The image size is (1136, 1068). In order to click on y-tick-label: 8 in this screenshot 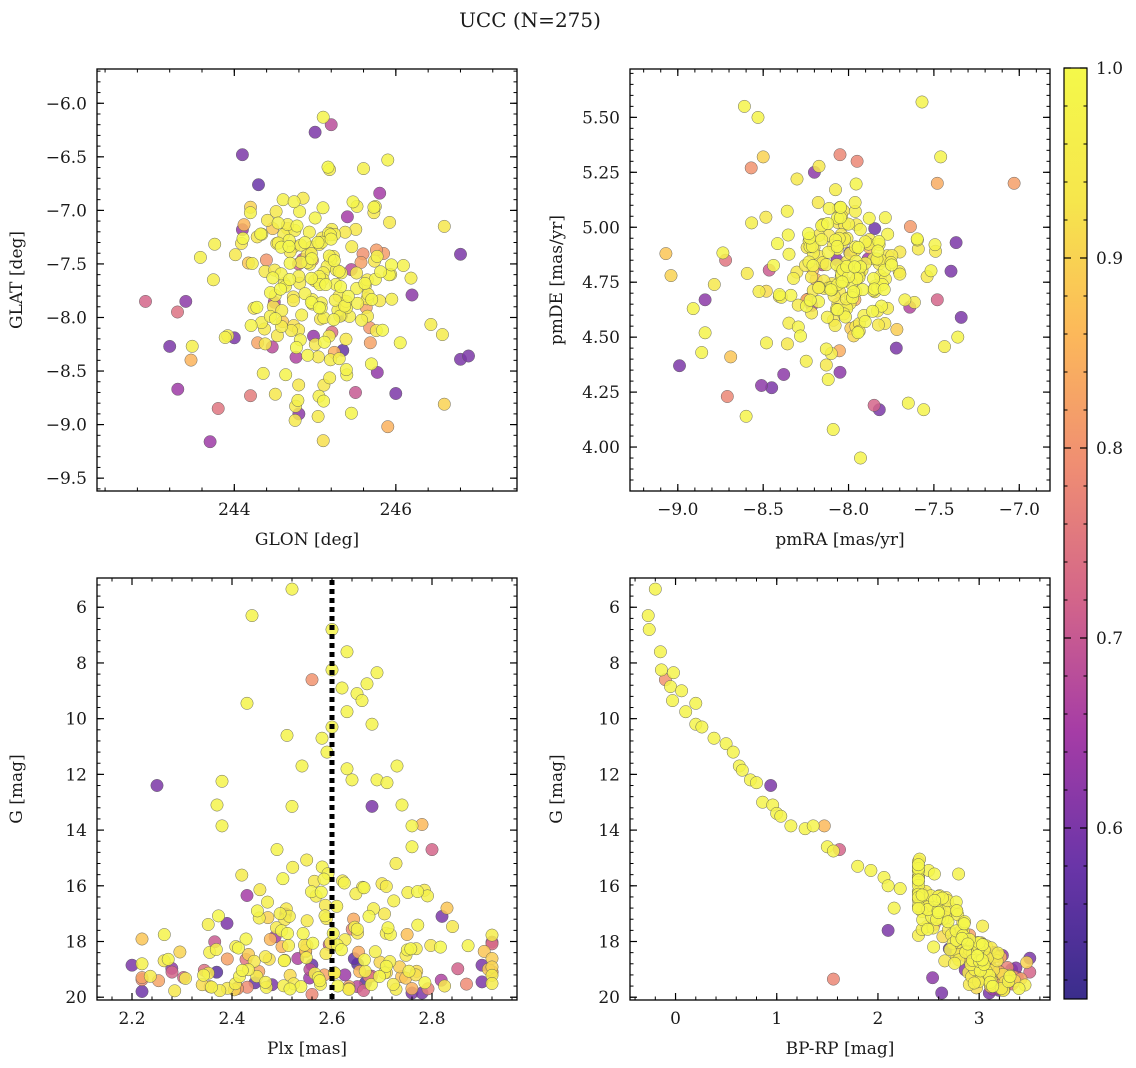, I will do `click(614, 664)`.